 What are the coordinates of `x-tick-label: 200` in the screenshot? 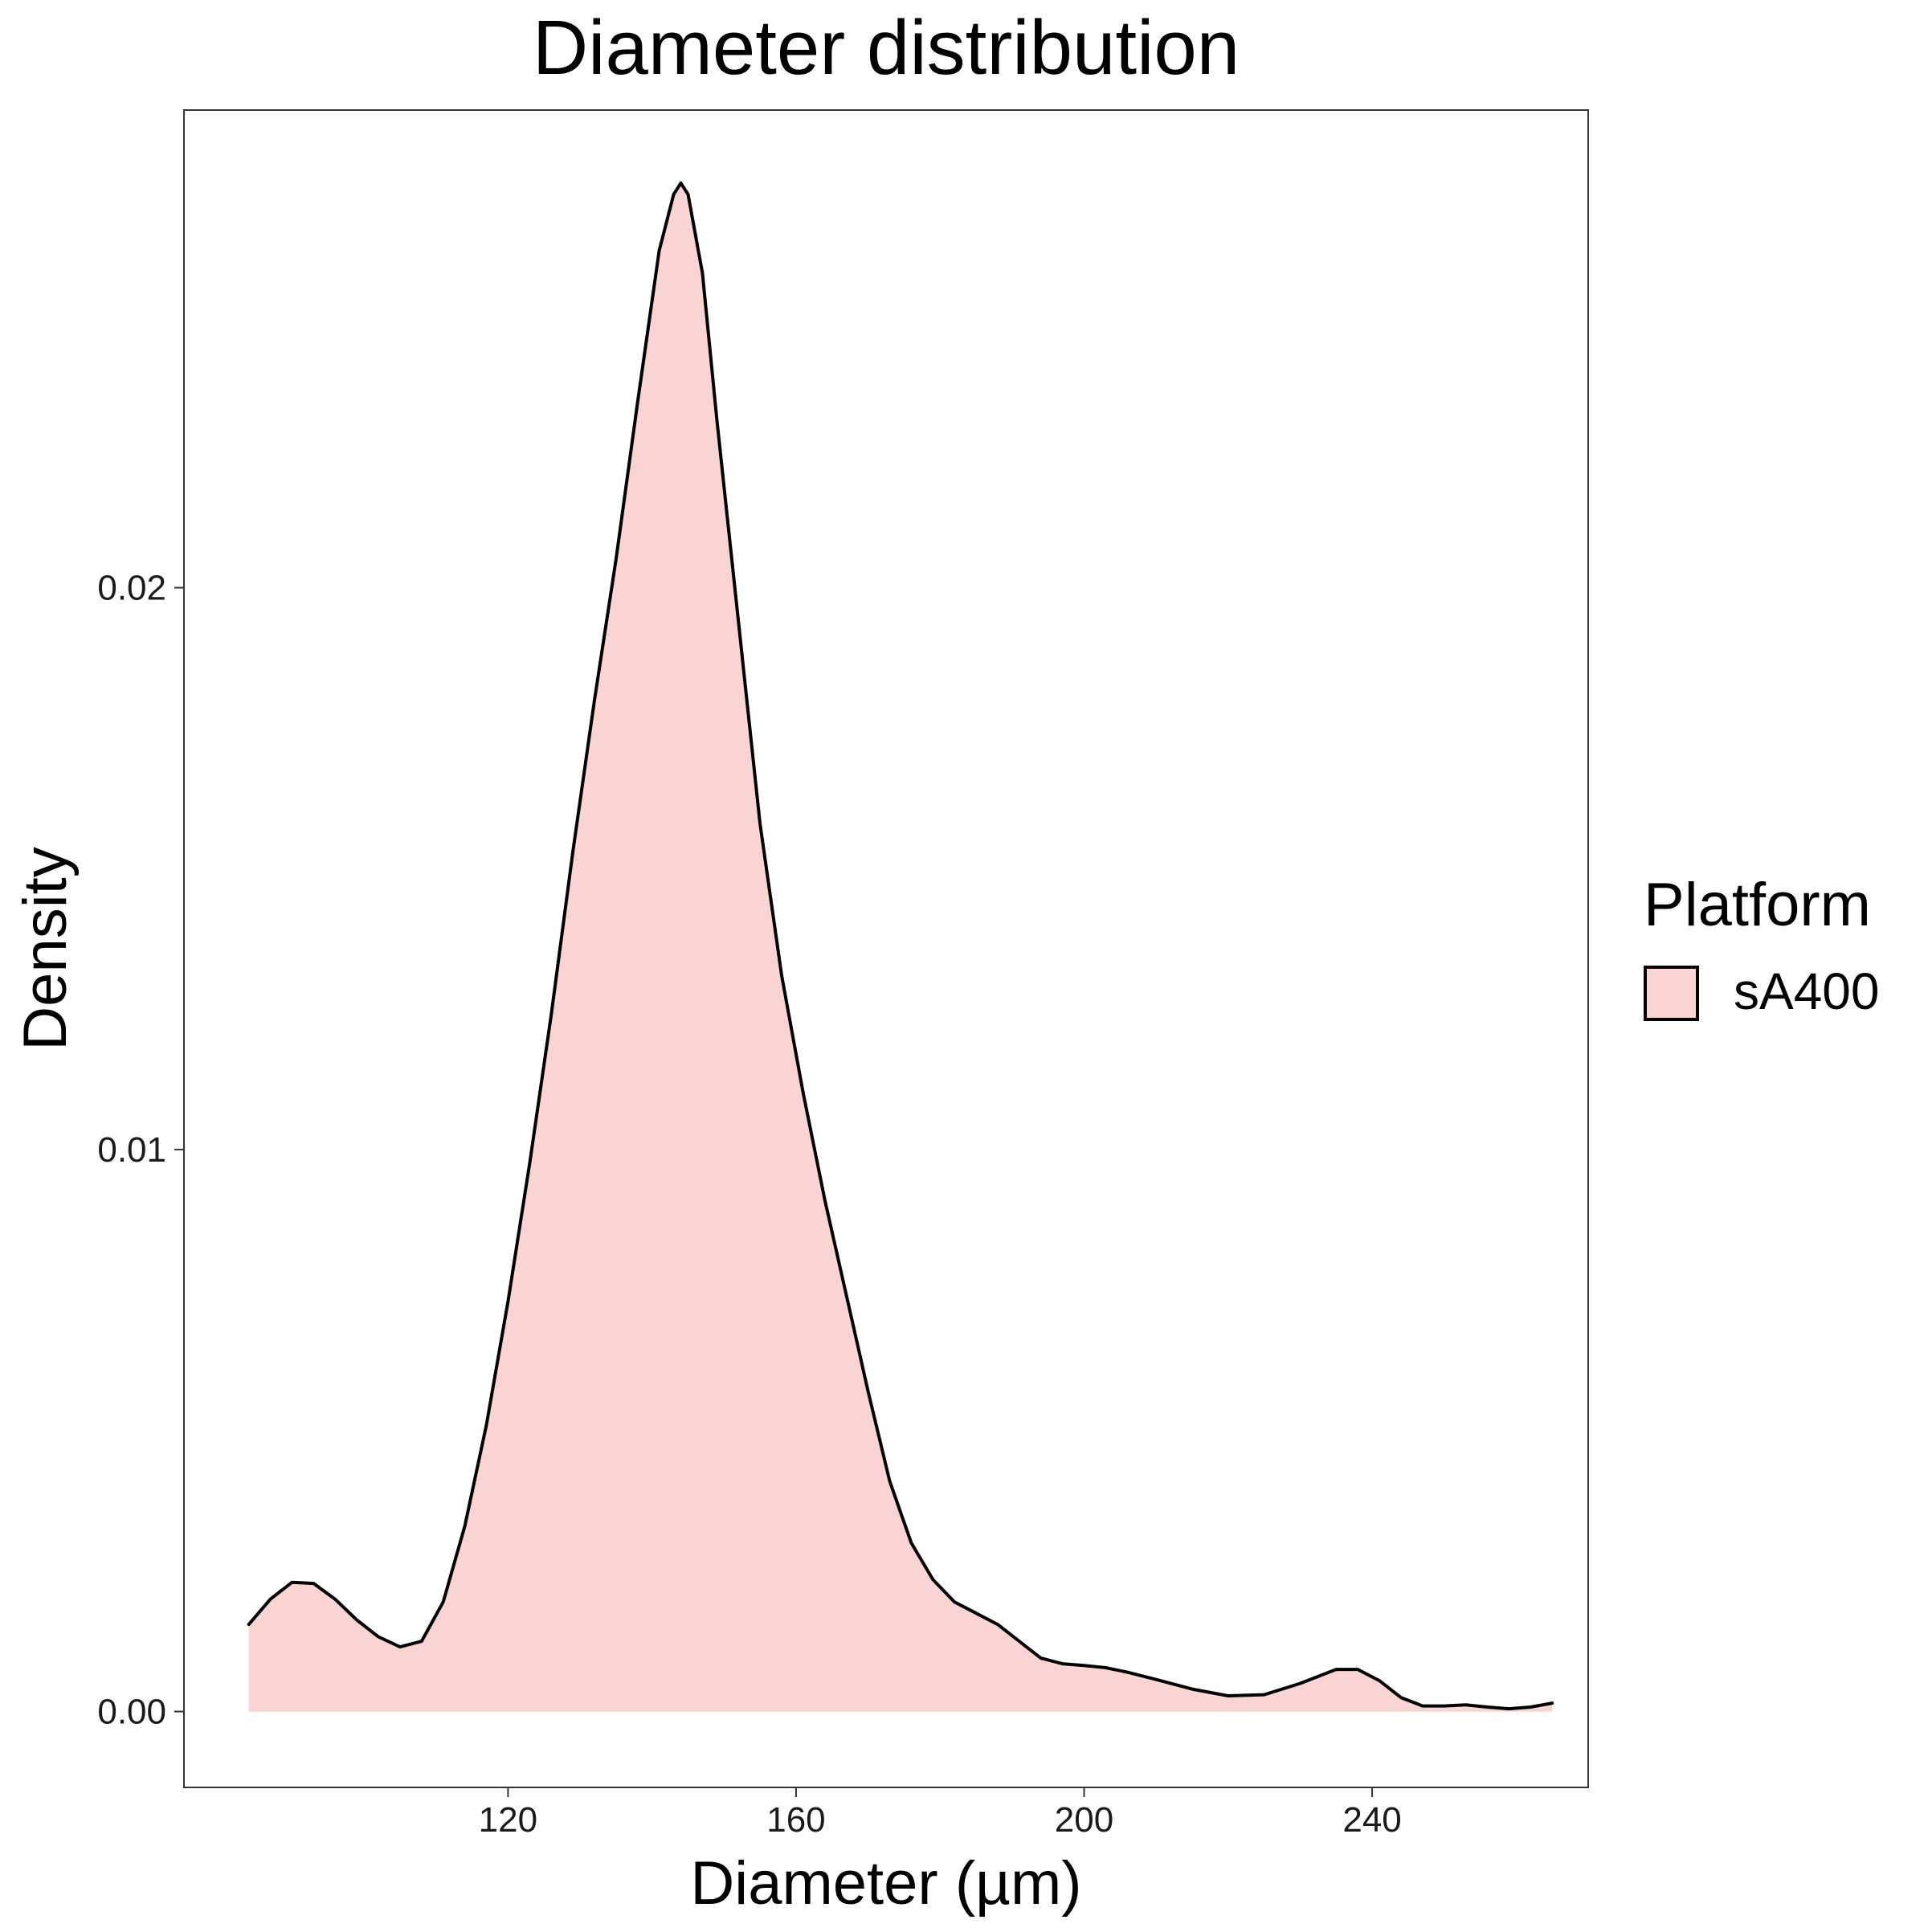 It's located at (1084, 1820).